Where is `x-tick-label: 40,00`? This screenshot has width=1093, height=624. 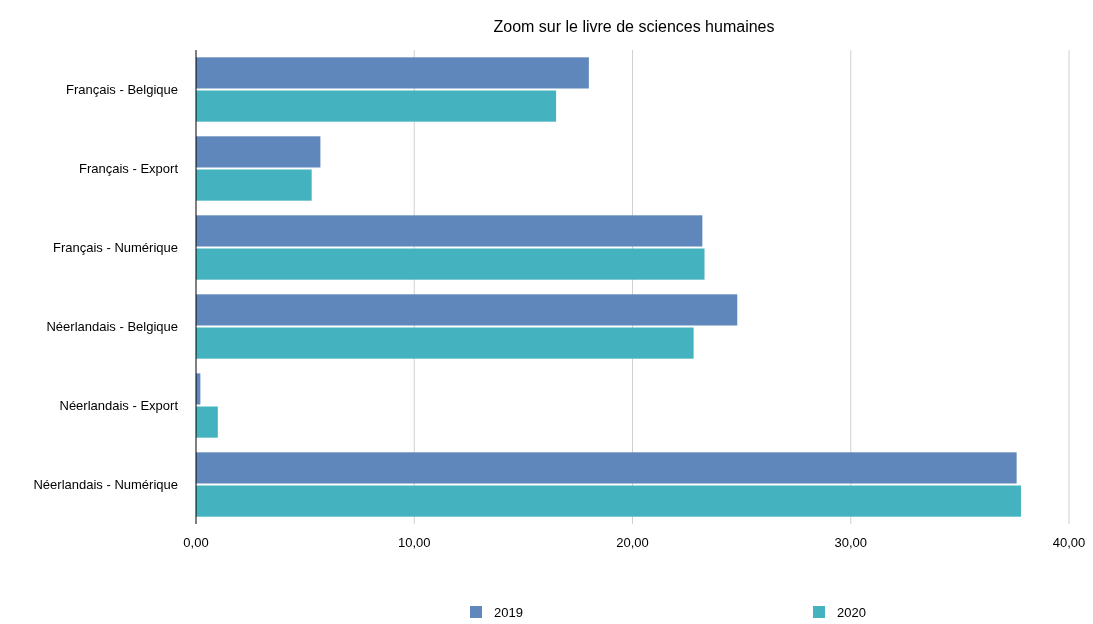 x-tick-label: 40,00 is located at coordinates (1069, 542).